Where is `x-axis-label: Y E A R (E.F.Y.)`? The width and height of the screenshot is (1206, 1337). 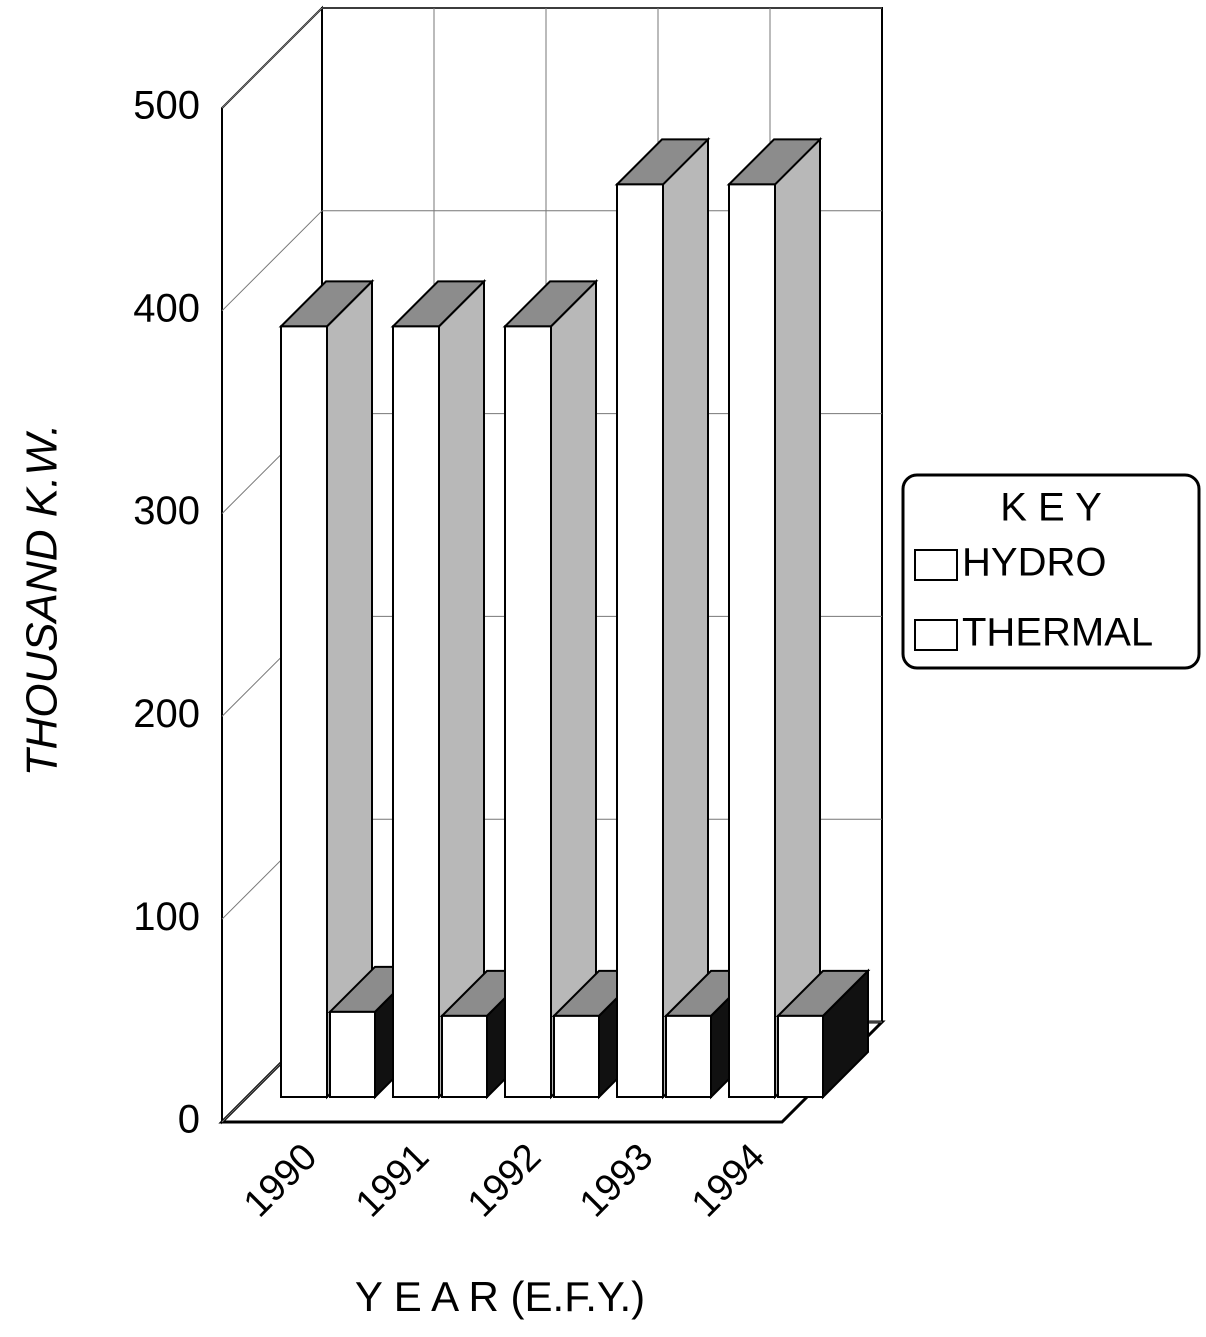 x-axis-label: Y E A R (E.F.Y.) is located at coordinates (500, 1296).